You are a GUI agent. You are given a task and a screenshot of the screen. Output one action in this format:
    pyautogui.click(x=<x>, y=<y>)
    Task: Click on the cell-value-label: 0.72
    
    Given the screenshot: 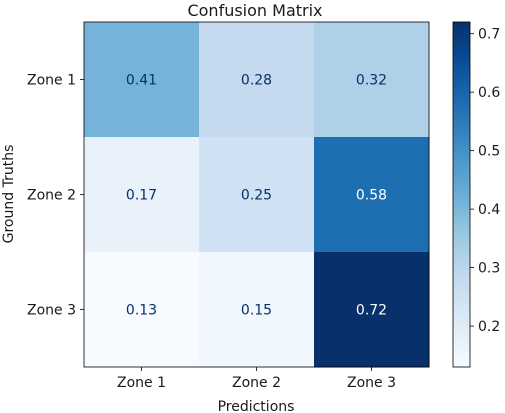 What is the action you would take?
    pyautogui.click(x=371, y=311)
    